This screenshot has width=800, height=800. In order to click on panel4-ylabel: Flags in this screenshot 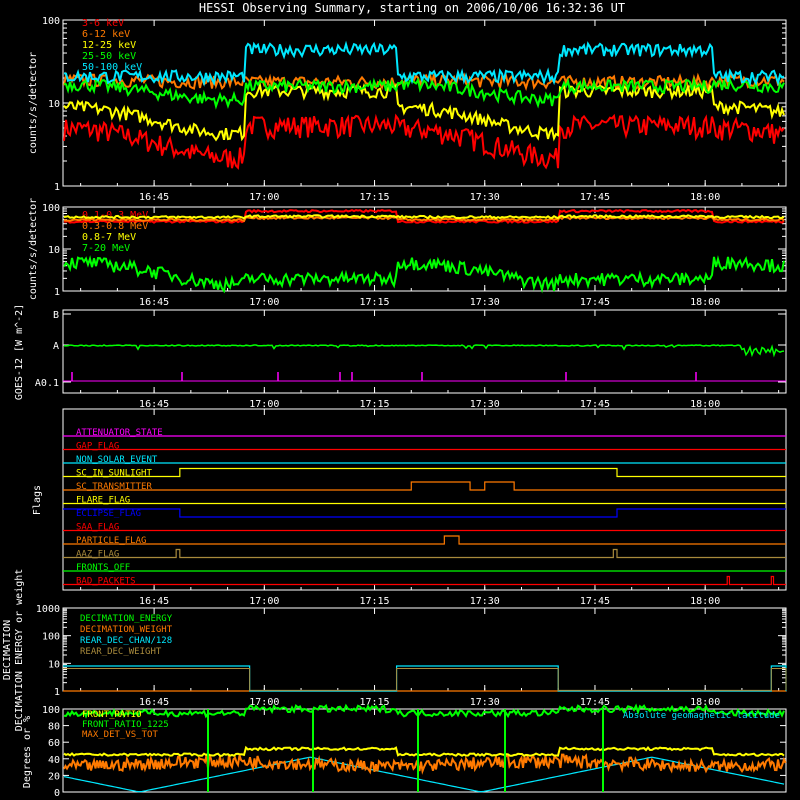, I will do `click(37, 500)`.